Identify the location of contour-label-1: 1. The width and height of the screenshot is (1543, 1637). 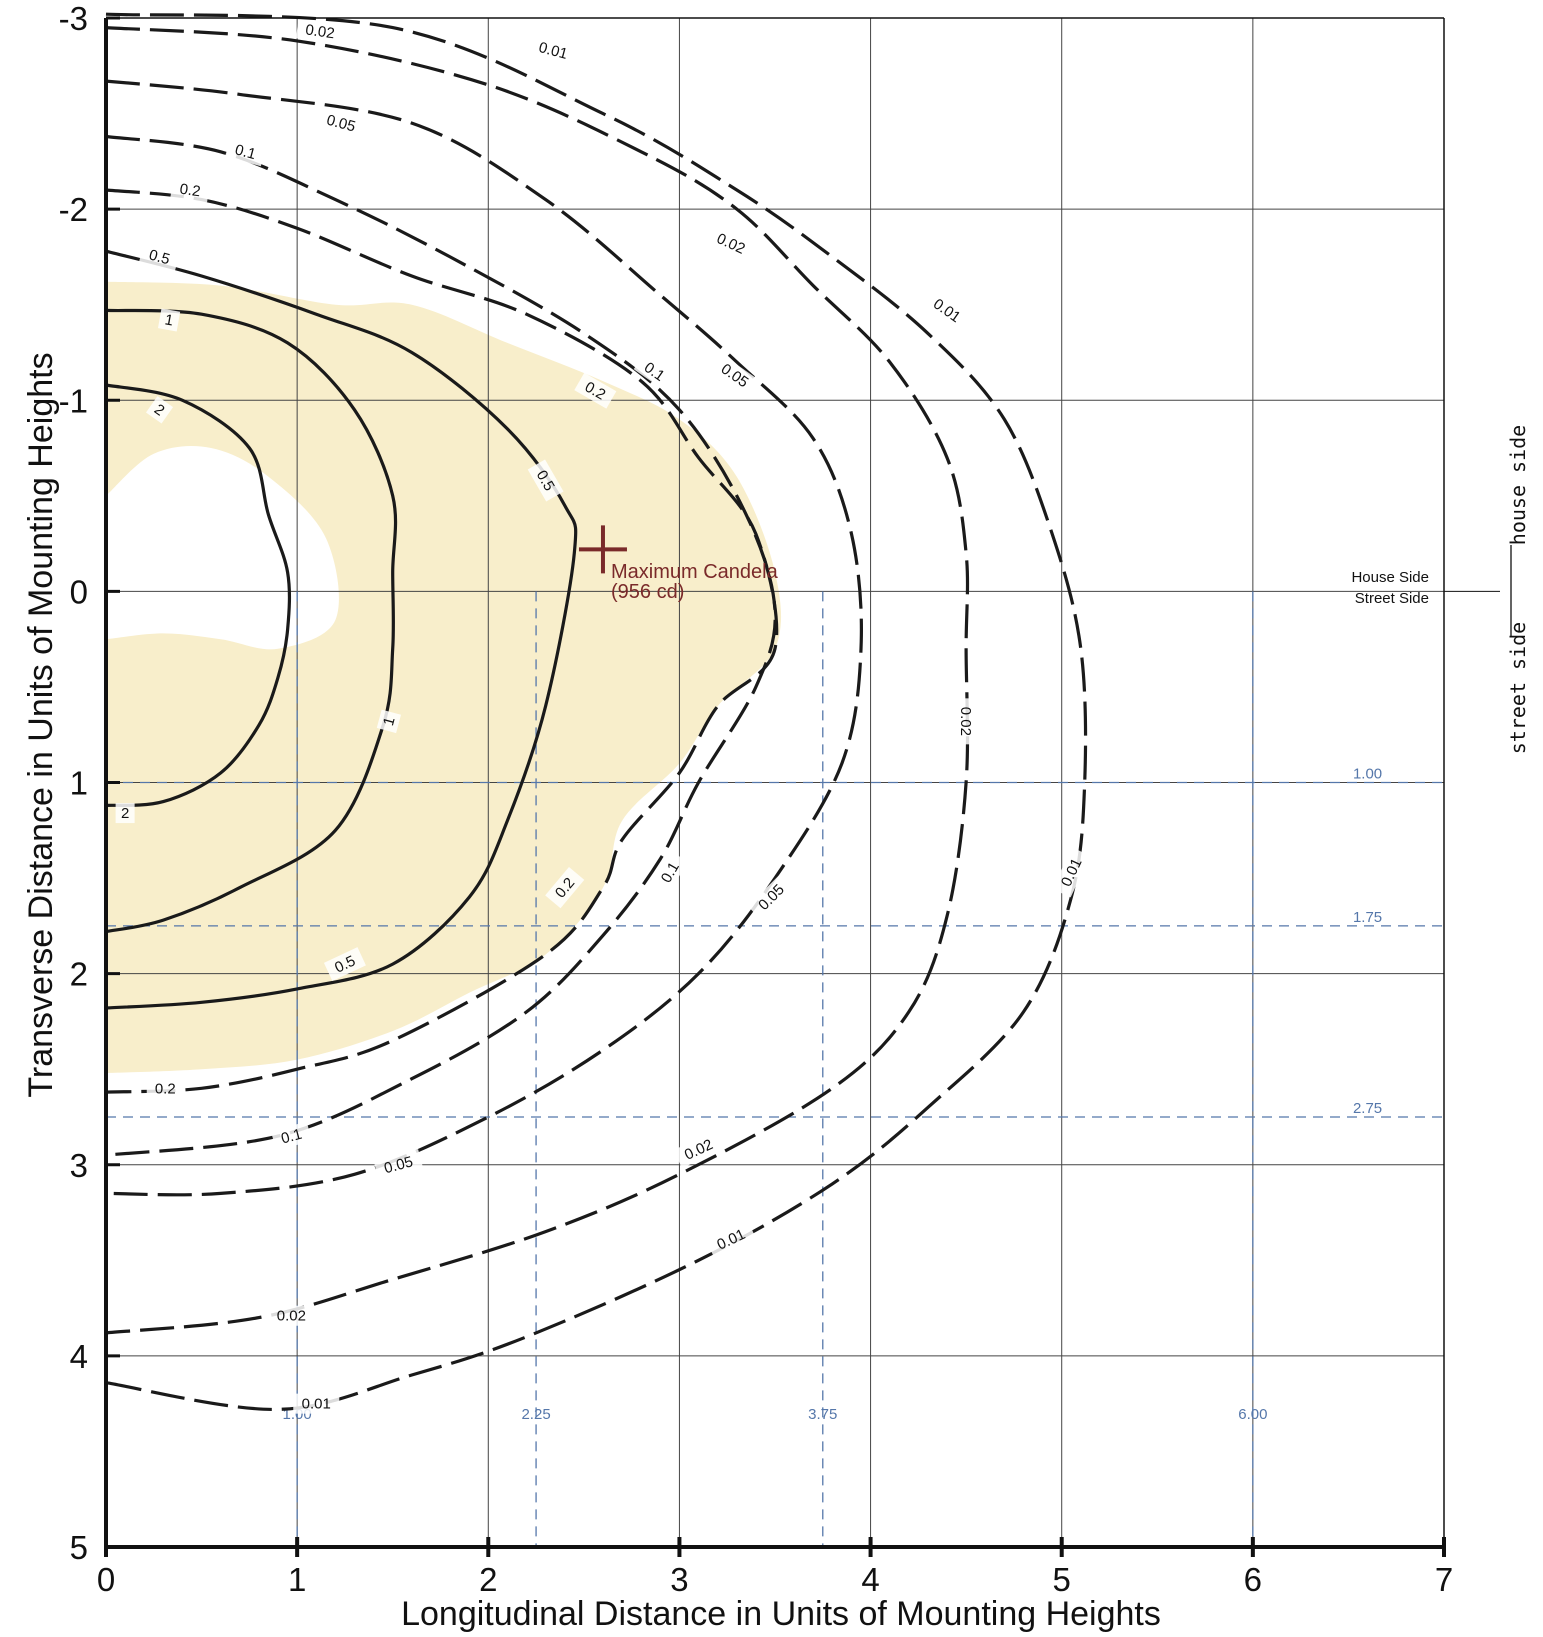
(168, 320).